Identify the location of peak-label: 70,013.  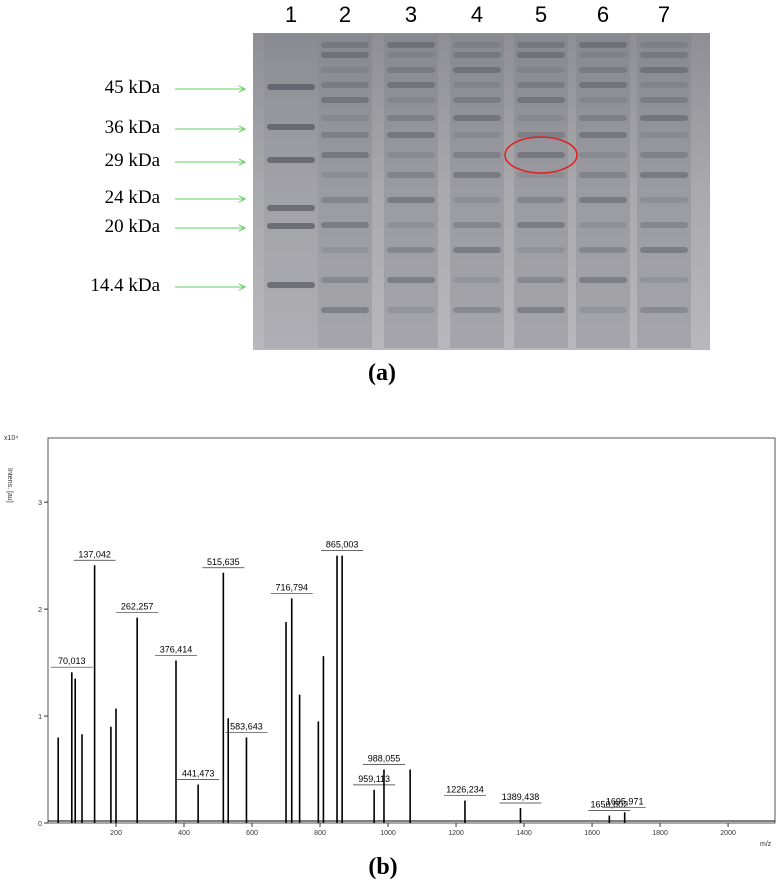
(72, 661).